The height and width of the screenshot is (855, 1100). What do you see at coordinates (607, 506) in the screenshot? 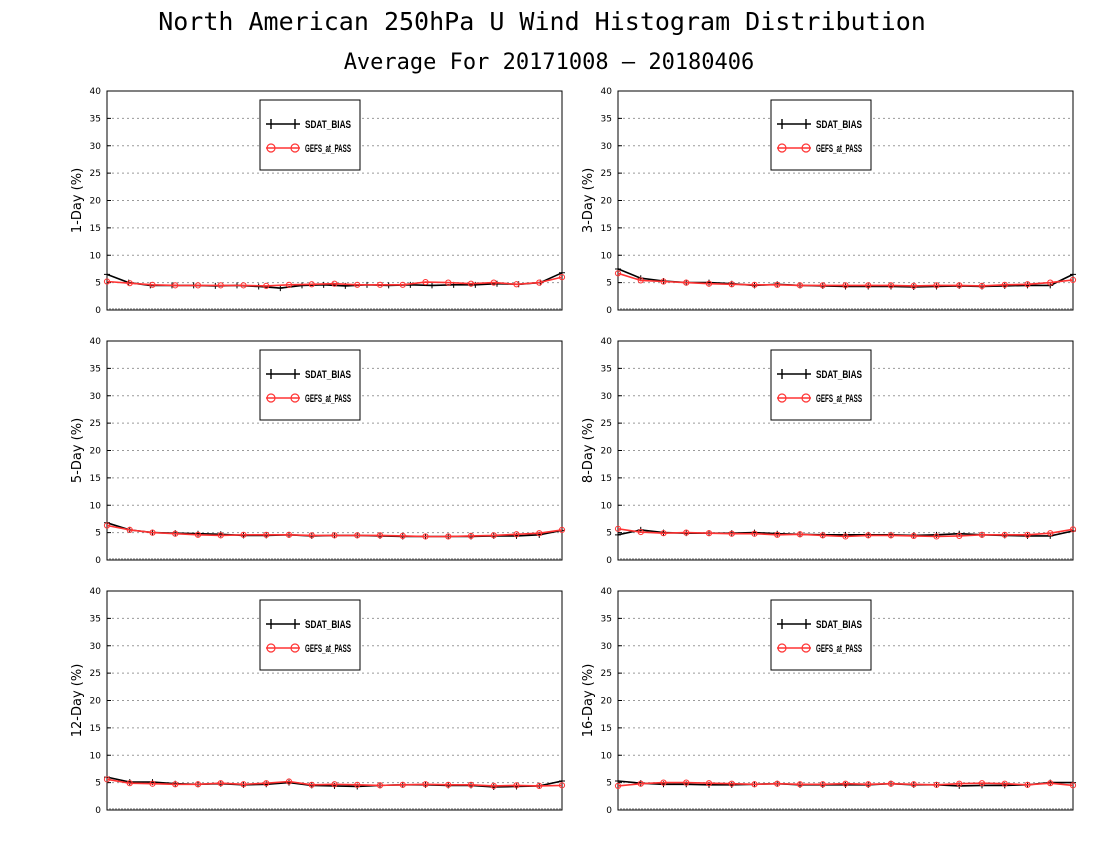
I see `y-tick-label: 10` at bounding box center [607, 506].